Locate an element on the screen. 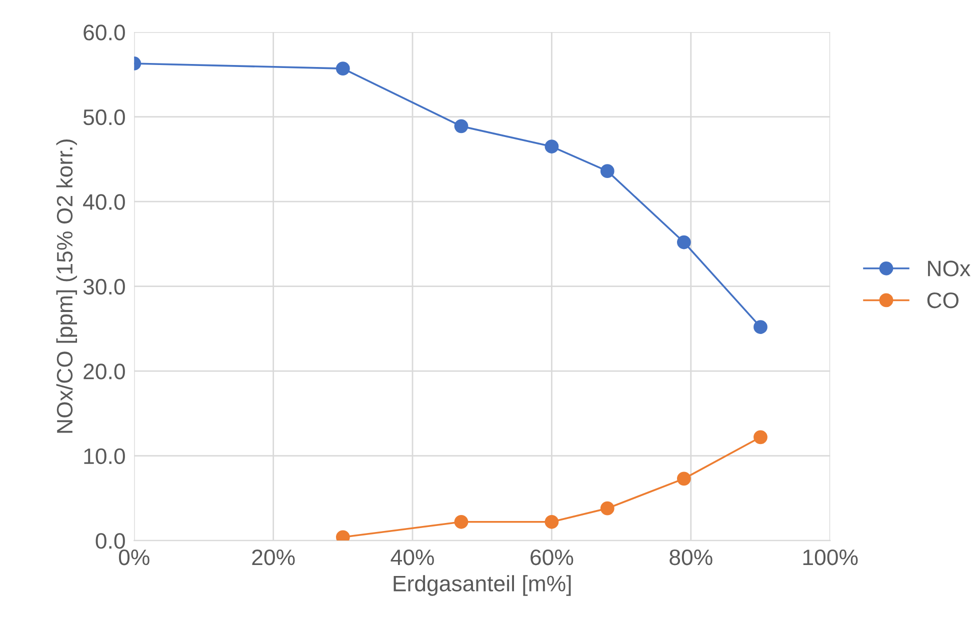 The width and height of the screenshot is (972, 630). y-tick-label: 60.0 is located at coordinates (104, 32).